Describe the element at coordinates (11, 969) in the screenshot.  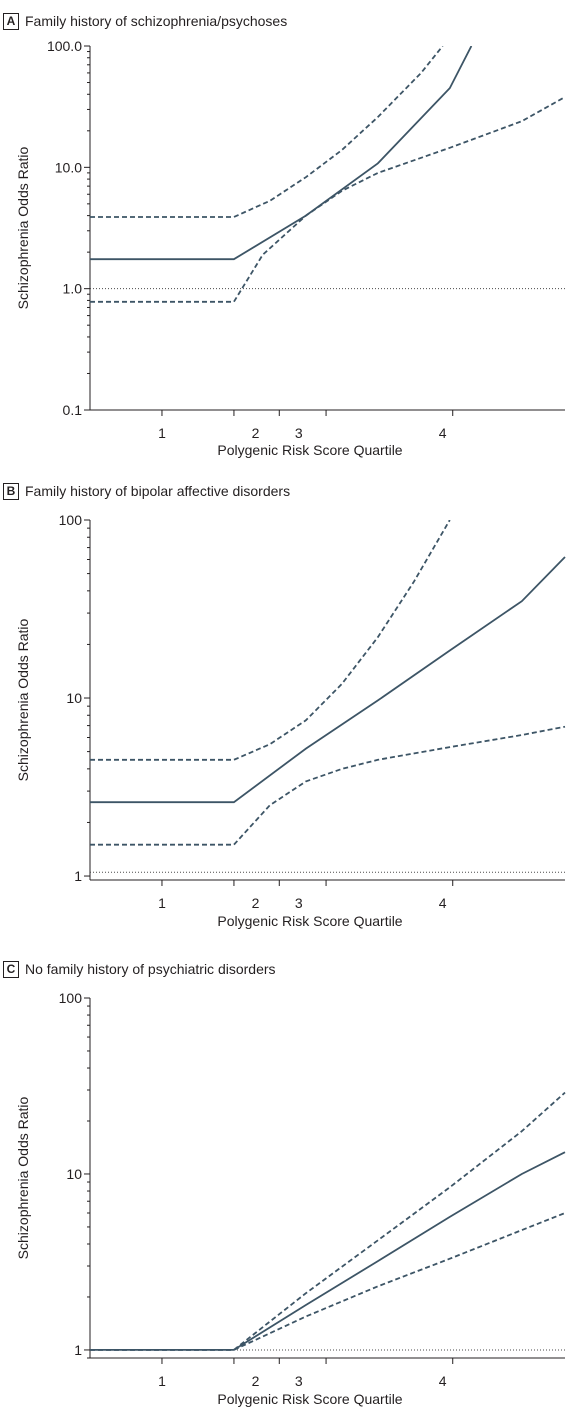
I see `panel-letter: C` at that location.